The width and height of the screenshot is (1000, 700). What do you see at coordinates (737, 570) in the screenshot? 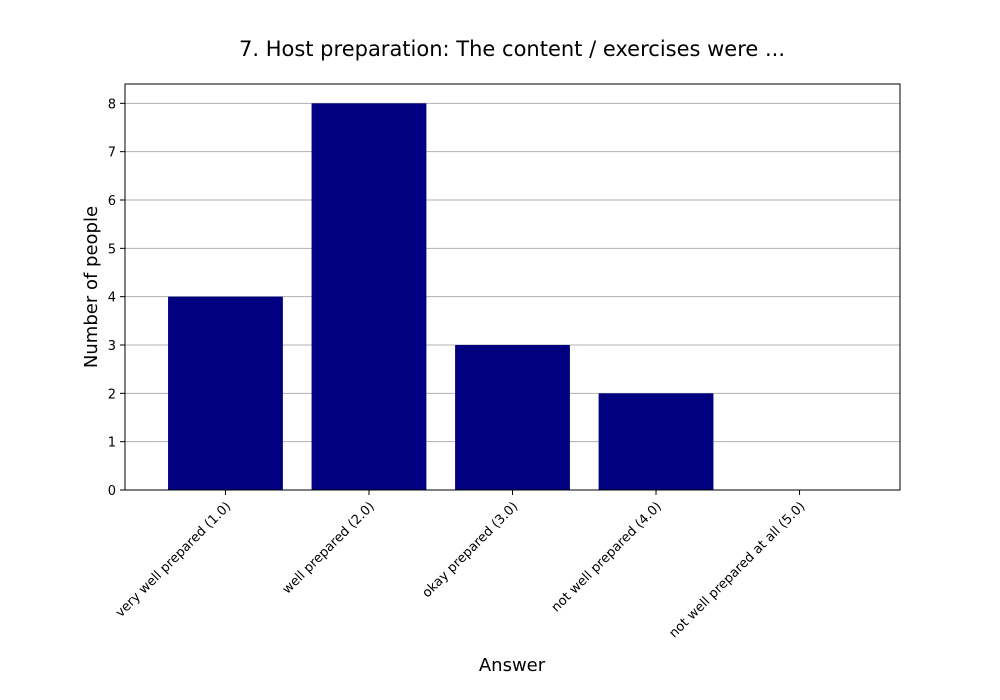
I see `x-tick-label: not well prepared at all (5.0)` at bounding box center [737, 570].